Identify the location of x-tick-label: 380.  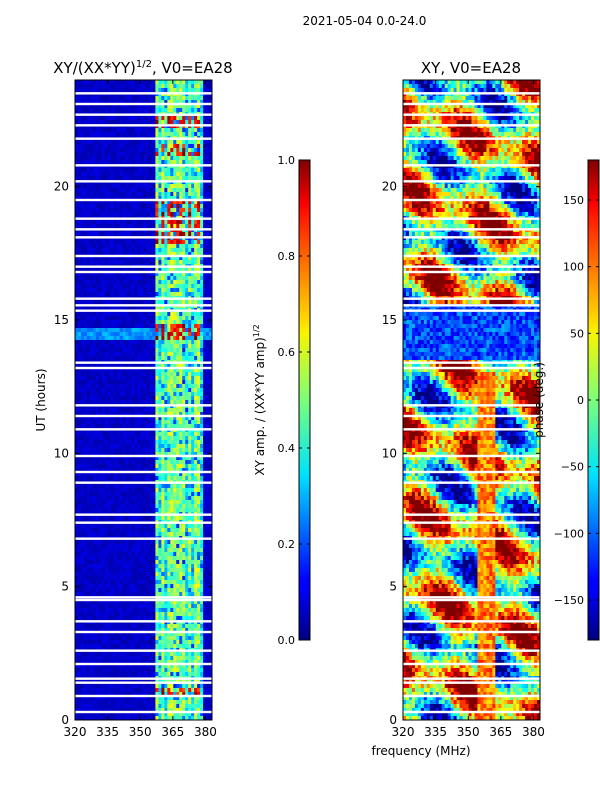
(205, 732).